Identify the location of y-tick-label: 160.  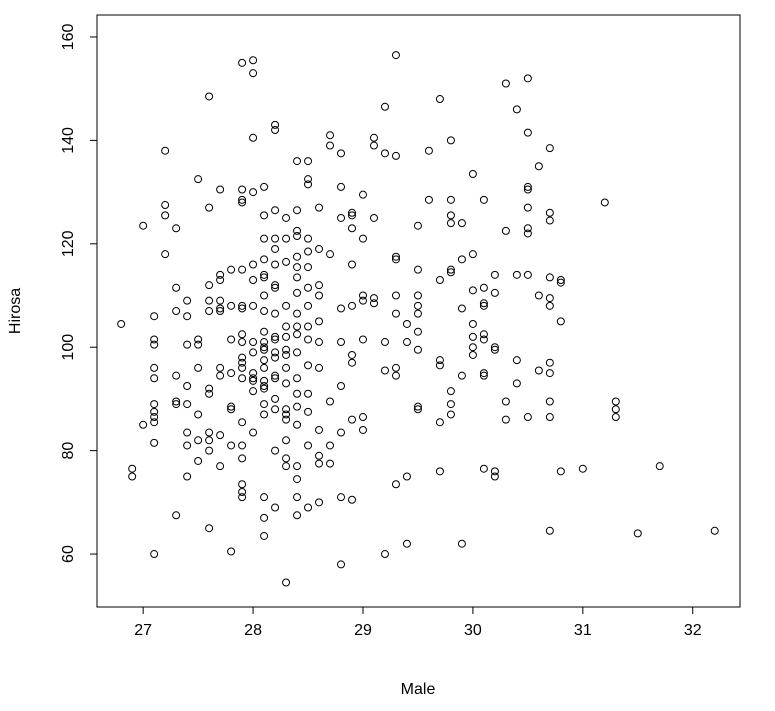
(68, 37).